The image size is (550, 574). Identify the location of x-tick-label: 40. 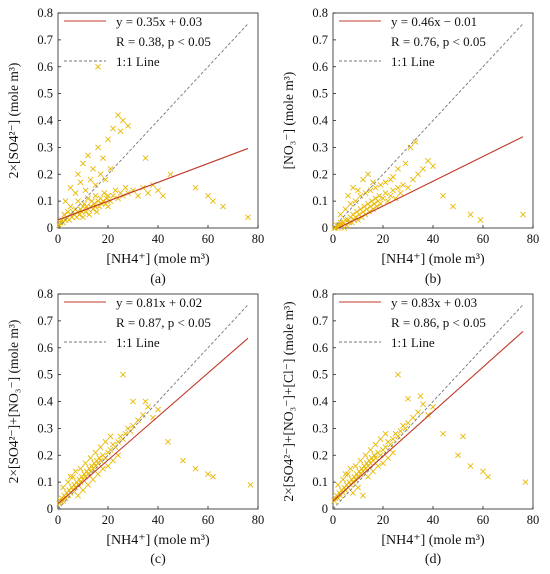
(433, 239).